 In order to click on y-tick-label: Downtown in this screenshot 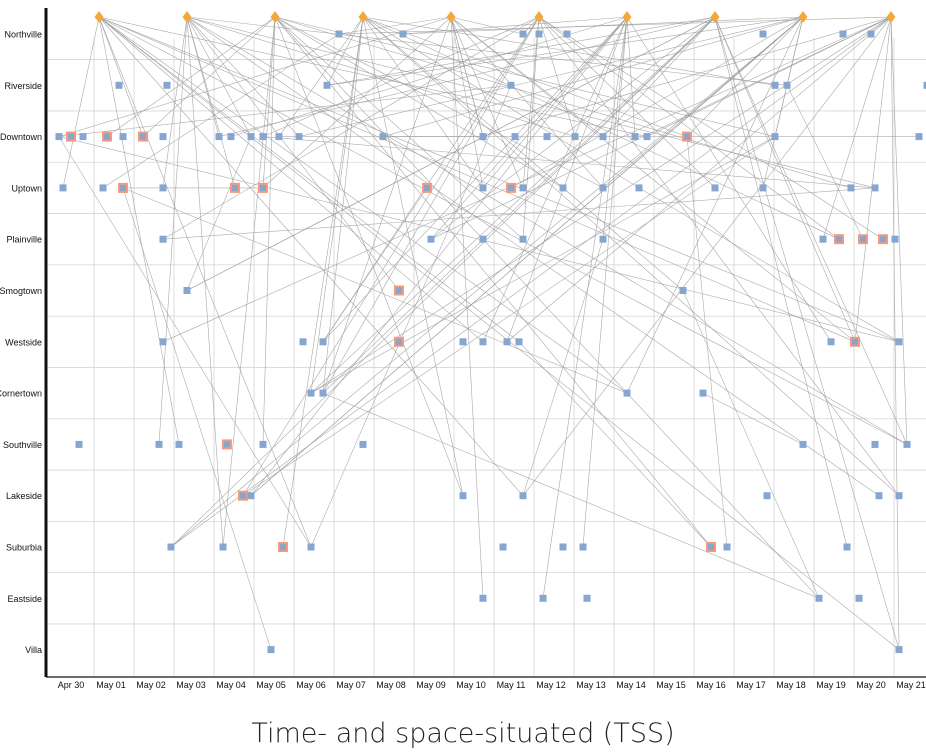, I will do `click(21, 137)`.